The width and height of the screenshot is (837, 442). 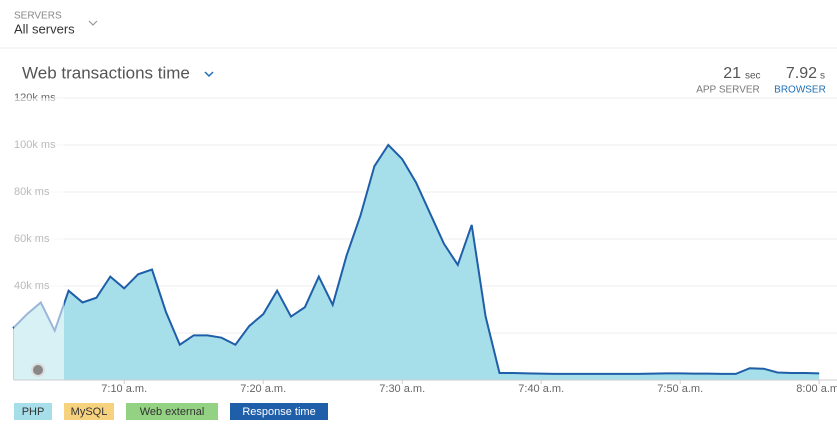 I want to click on summary-value: 21, so click(x=732, y=73).